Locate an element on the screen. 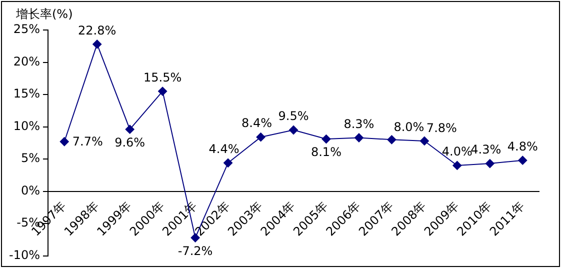 This screenshot has width=561, height=268. data-label: 8.0% is located at coordinates (409, 127).